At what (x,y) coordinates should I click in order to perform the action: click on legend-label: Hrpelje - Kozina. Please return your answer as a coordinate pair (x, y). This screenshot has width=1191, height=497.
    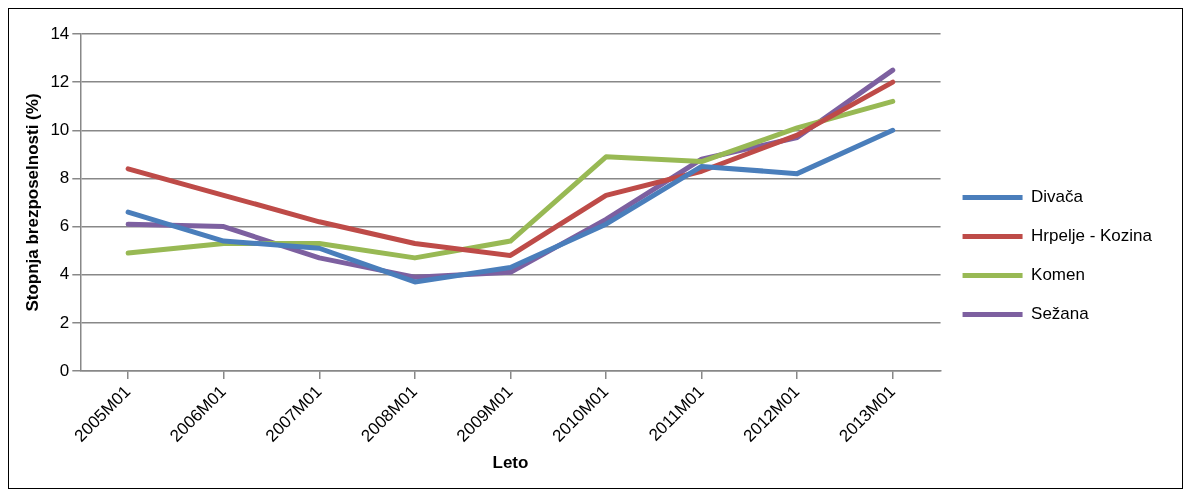
    Looking at the image, I should click on (1092, 236).